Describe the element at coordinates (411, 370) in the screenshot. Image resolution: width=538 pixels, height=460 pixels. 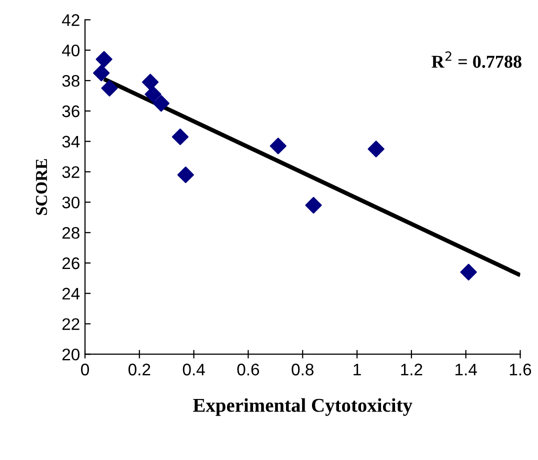
I see `x-tick-label: 1.2` at that location.